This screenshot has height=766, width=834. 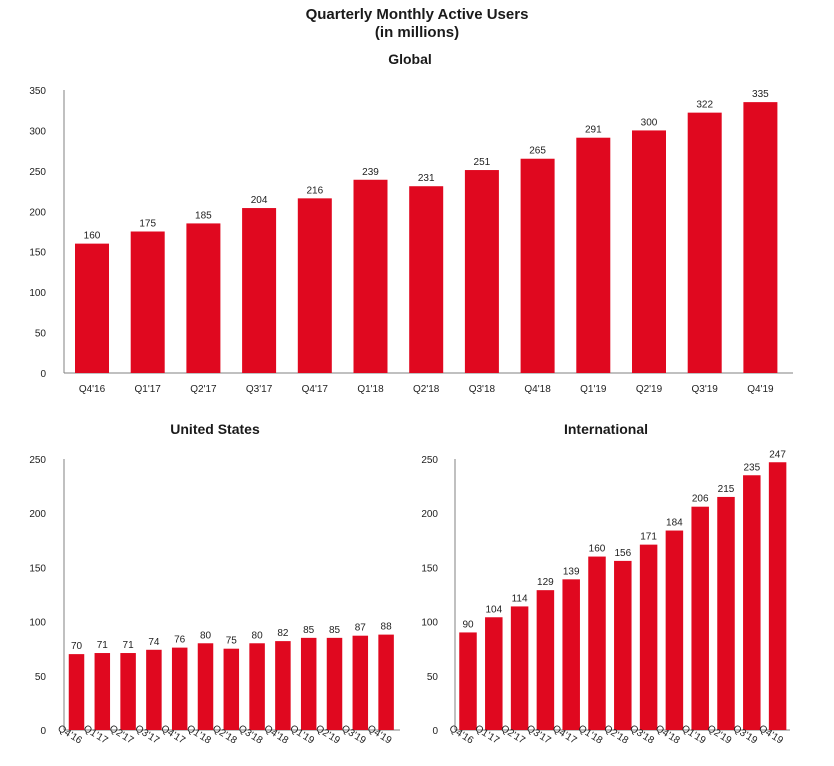 I want to click on intl-data-label: 104, so click(x=493, y=609).